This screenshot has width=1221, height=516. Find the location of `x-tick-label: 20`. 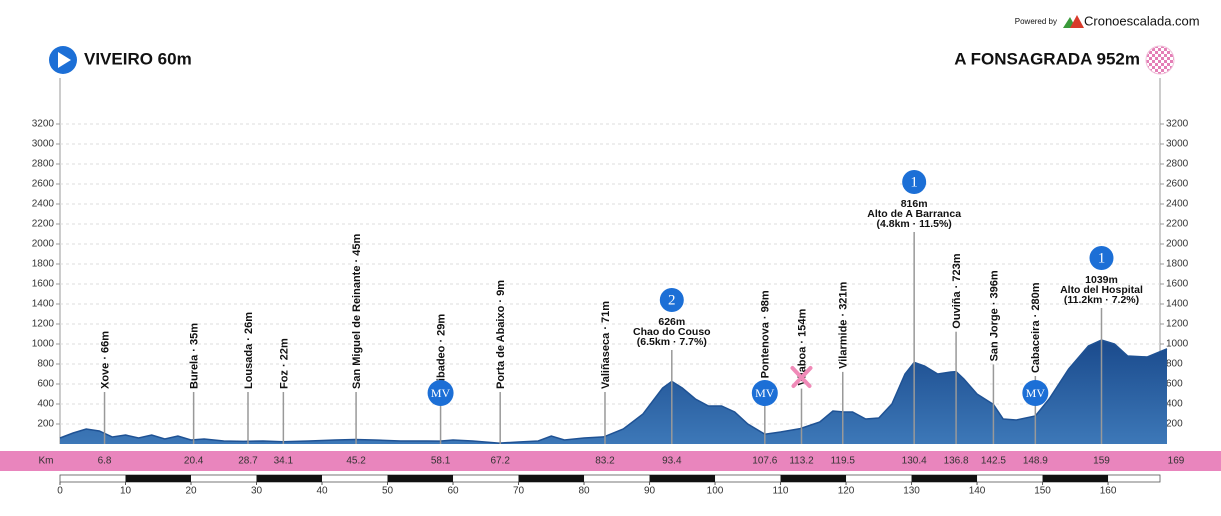

x-tick-label: 20 is located at coordinates (191, 491).